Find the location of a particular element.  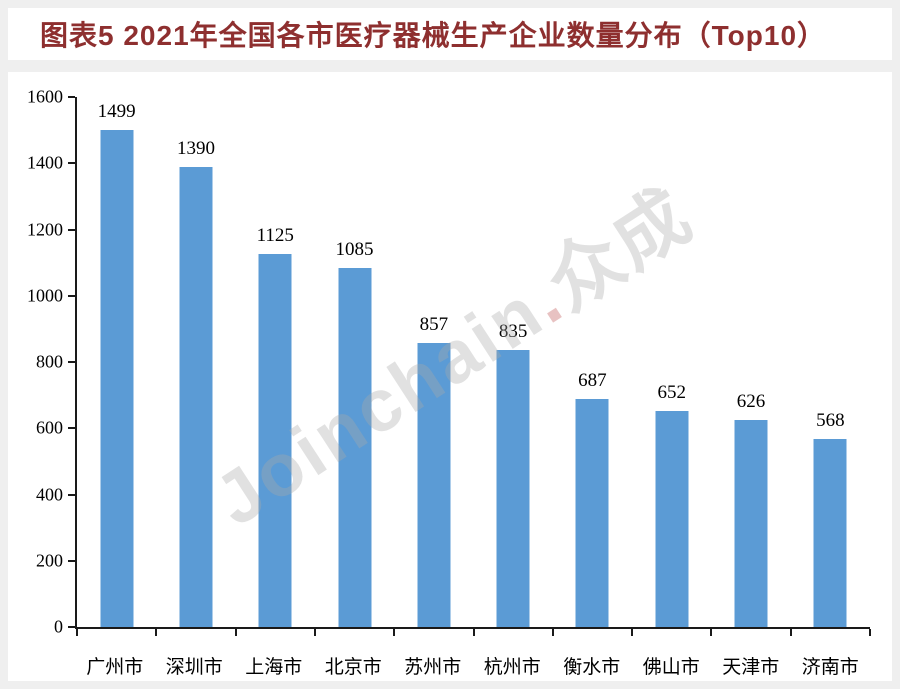

bar: 857 is located at coordinates (434, 470).